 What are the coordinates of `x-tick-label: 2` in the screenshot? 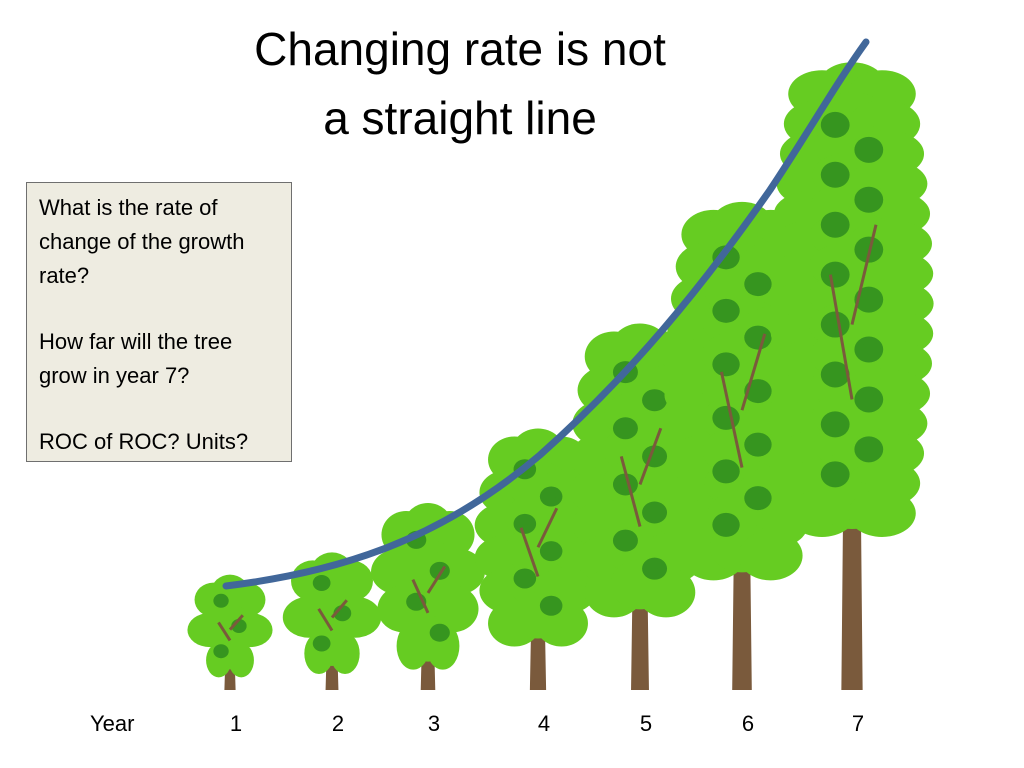 It's located at (338, 723).